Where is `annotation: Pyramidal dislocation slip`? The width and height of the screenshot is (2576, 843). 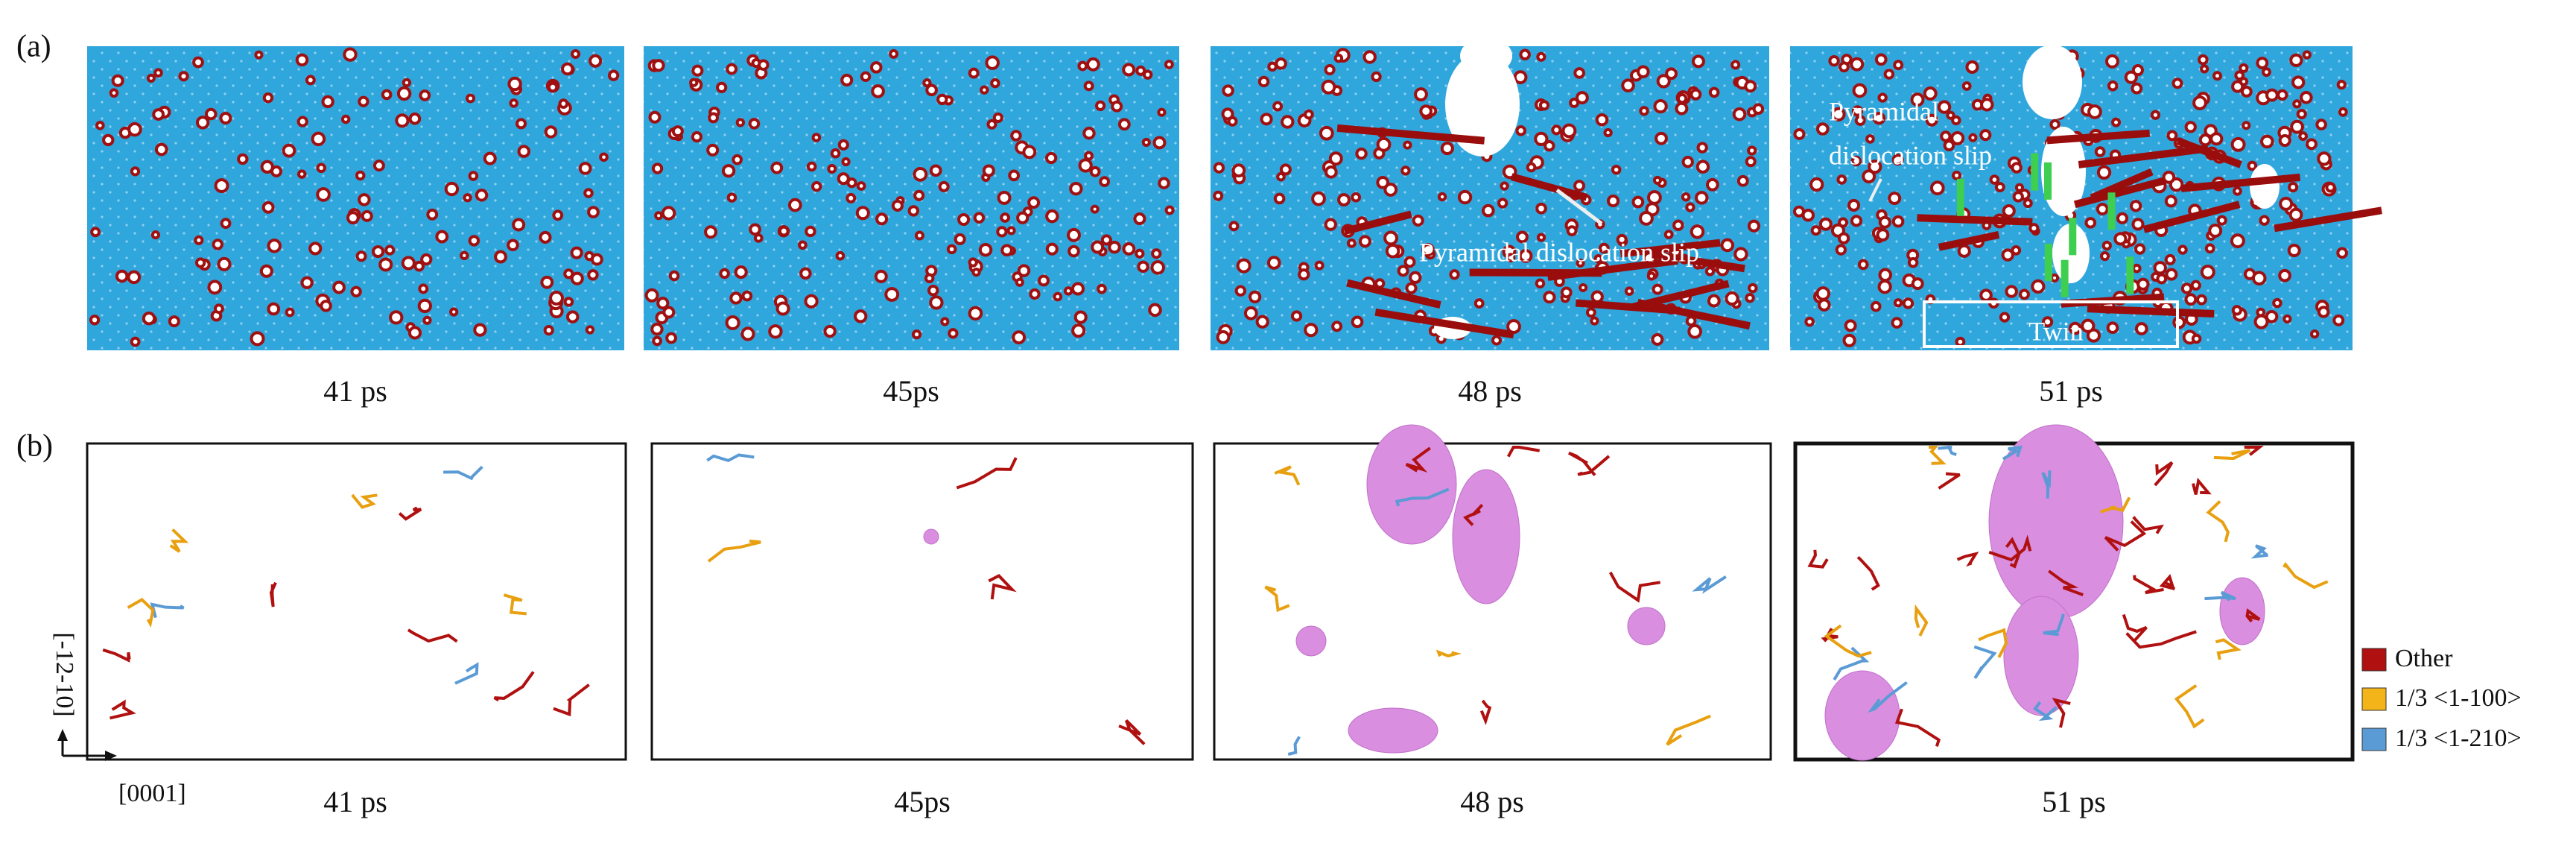
annotation: Pyramidal dislocation slip is located at coordinates (1559, 252).